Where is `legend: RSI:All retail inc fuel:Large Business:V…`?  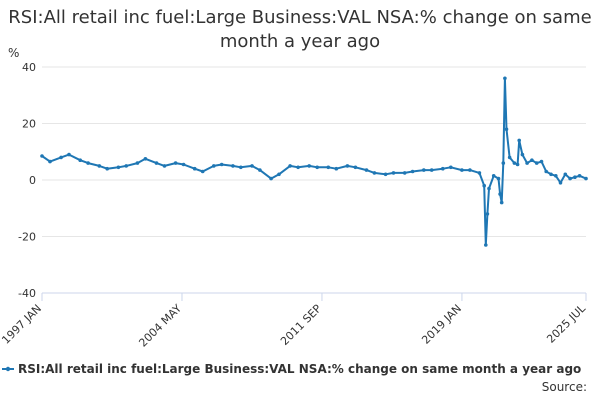
legend: RSI:All retail inc fuel:Large Business:V… is located at coordinates (291, 369).